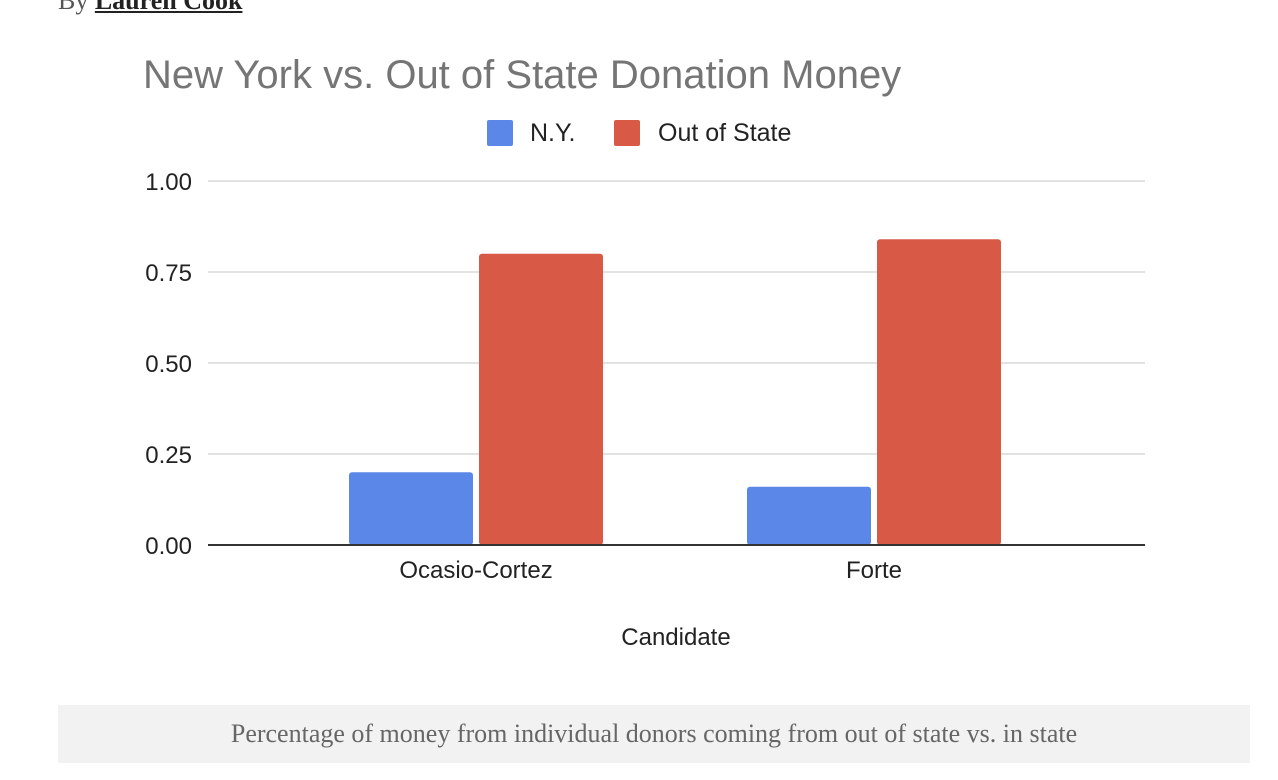  I want to click on y-axis-ticks: 0.00 0.25 0.50 0.75 1.00, so click(168, 364).